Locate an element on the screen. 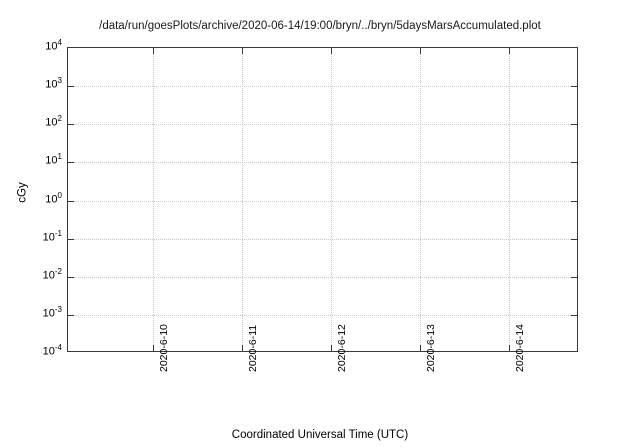 This screenshot has width=640, height=448. y-tick-label: 10⁰ is located at coordinates (53, 197).